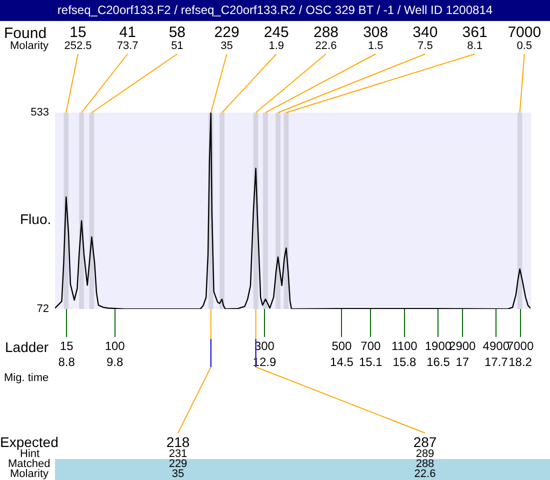 The image size is (550, 480). Describe the element at coordinates (78, 46) in the screenshot. I see `text: 252.5` at that location.